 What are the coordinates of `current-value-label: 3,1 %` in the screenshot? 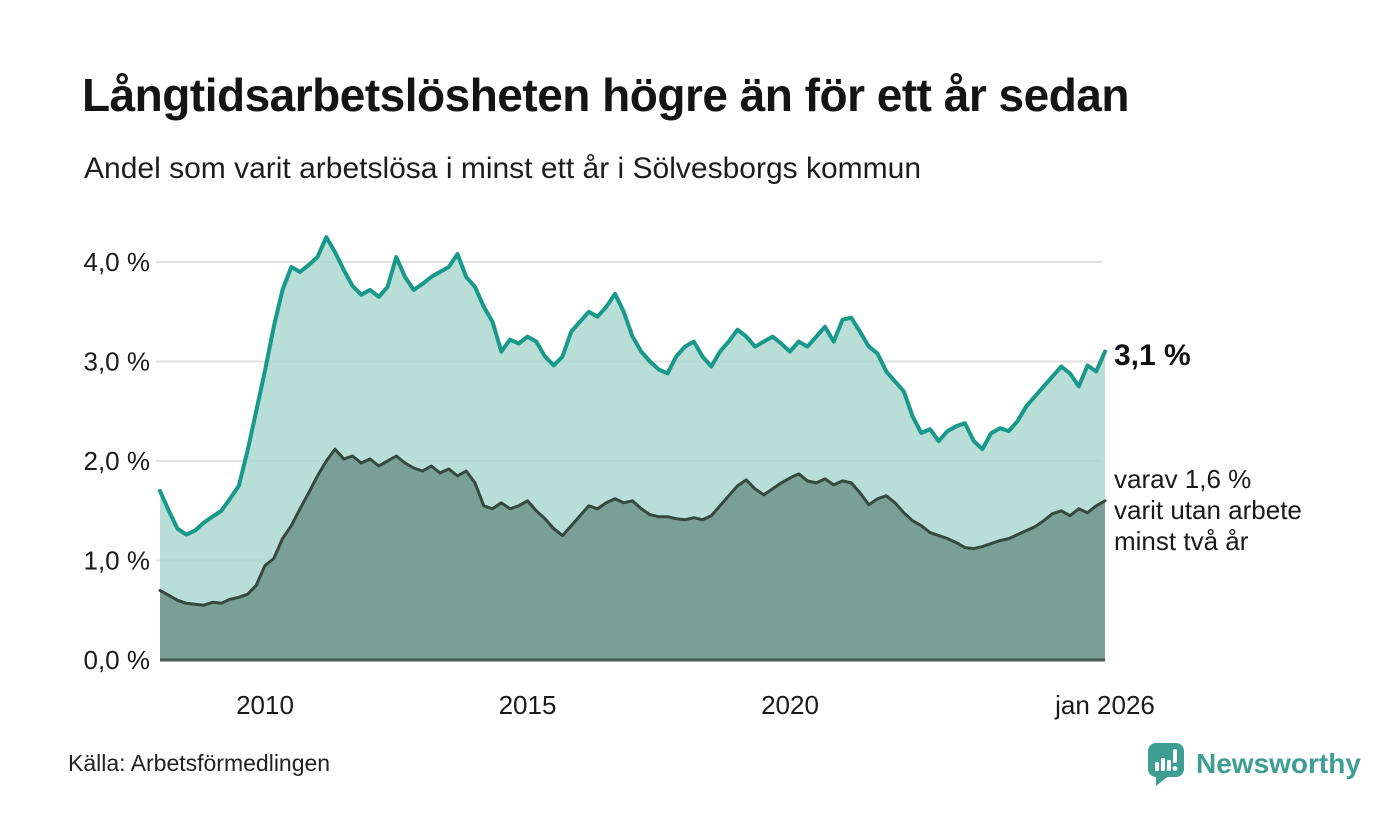 It's located at (1152, 355).